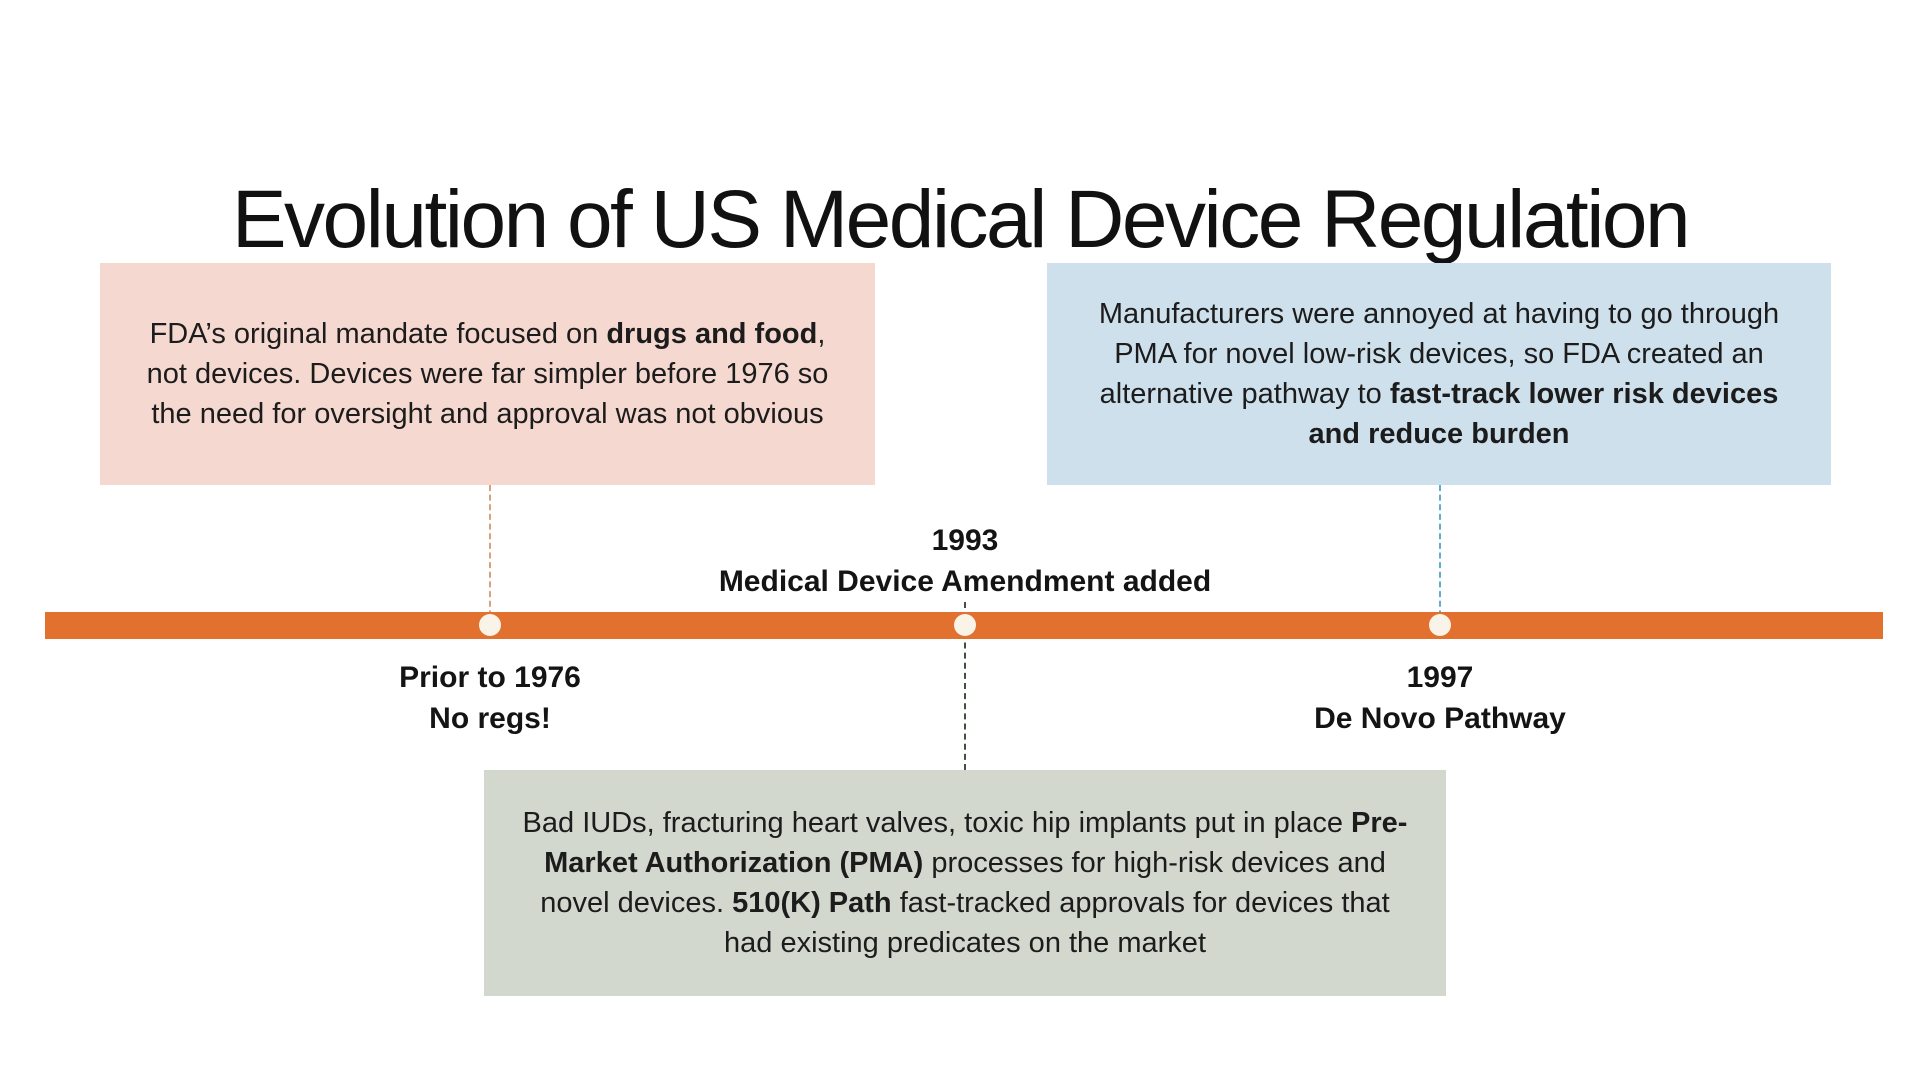 The height and width of the screenshot is (1080, 1920). I want to click on event-caption-pre-1976: No regs!, so click(490, 718).